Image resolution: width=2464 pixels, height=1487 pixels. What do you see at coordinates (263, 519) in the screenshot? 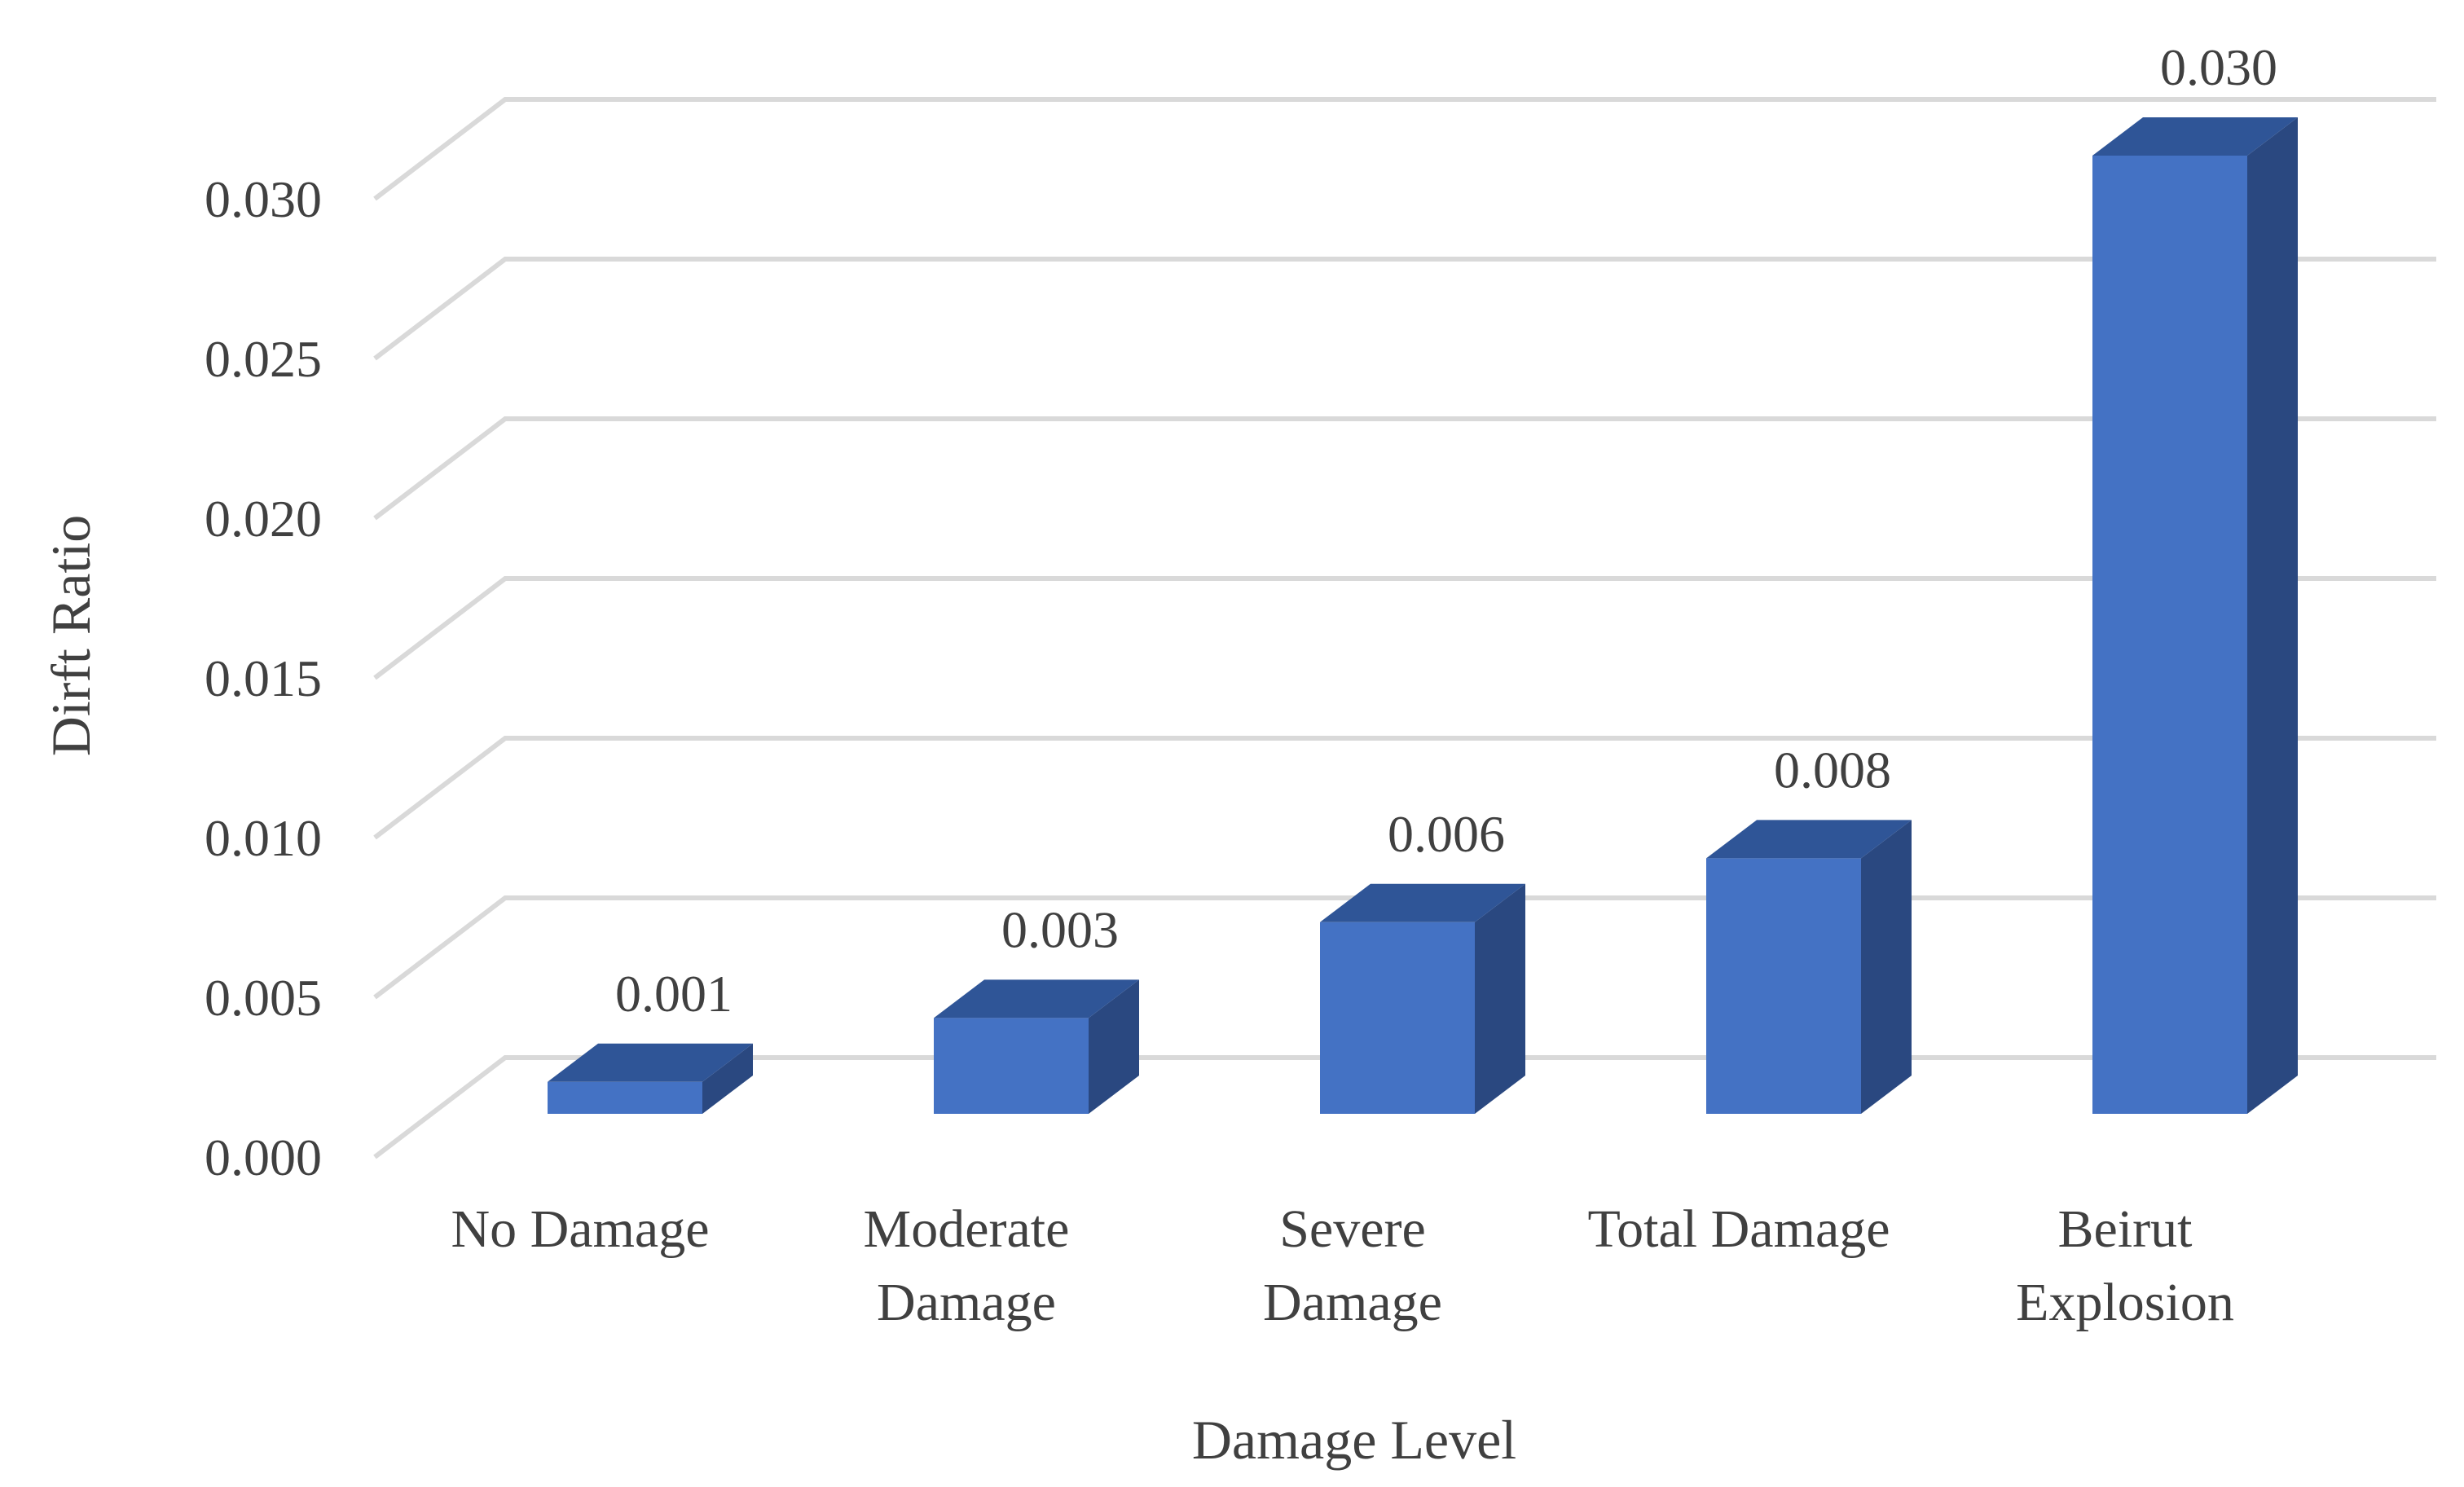
I see `y-tick-label: 0.020` at bounding box center [263, 519].